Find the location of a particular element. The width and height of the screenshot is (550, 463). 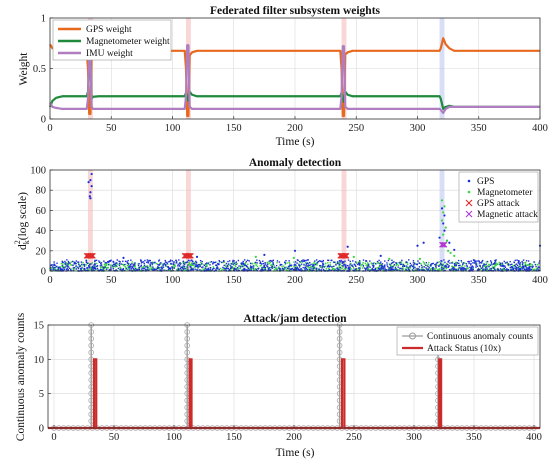

panel3-x-ticks: 0 50 100 150 200 250 300 350 400 is located at coordinates (296, 434).